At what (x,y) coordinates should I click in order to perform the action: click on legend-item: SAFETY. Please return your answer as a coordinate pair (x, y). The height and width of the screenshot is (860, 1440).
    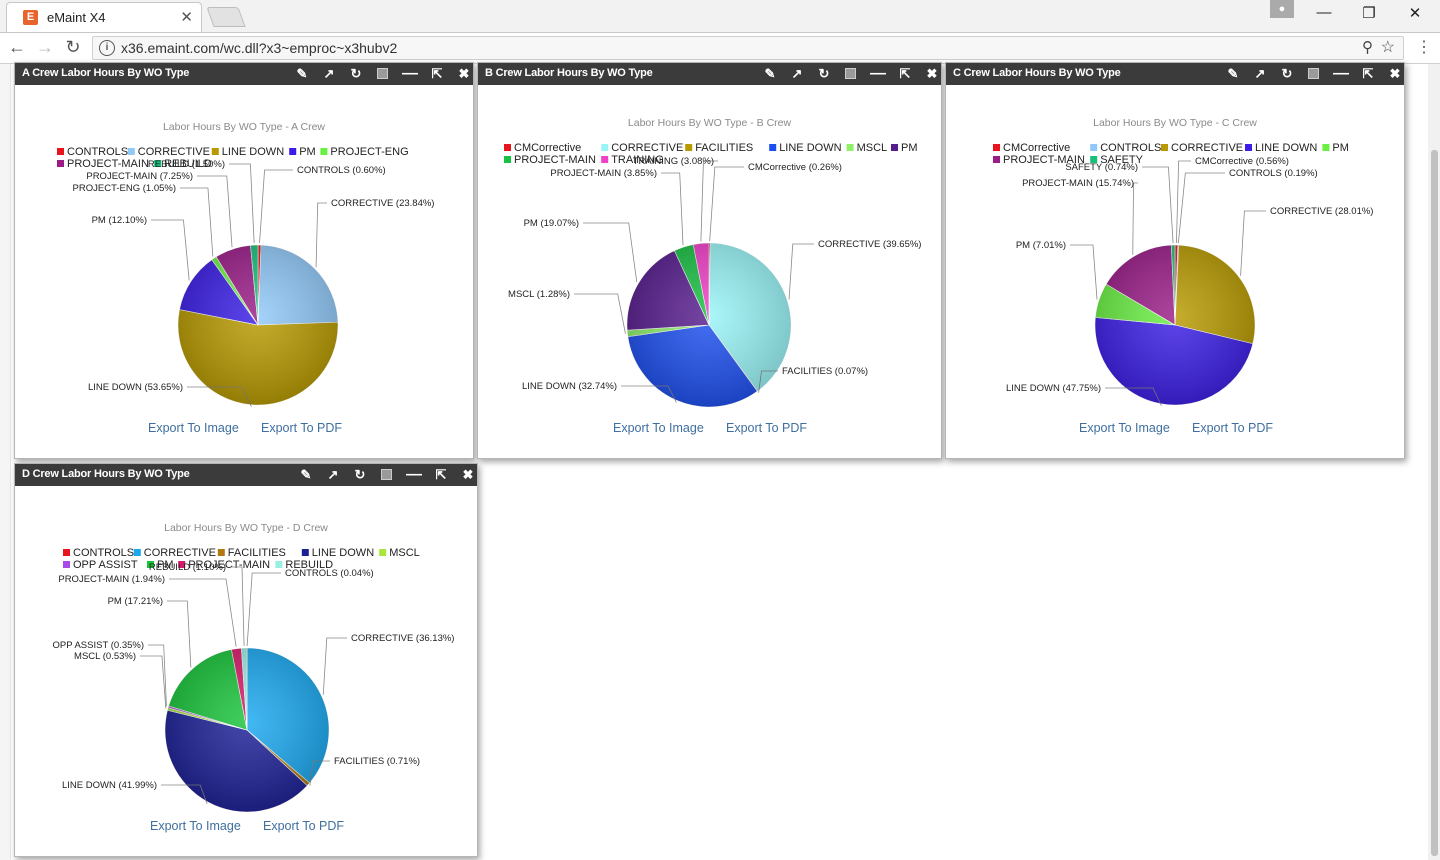
    Looking at the image, I should click on (1117, 160).